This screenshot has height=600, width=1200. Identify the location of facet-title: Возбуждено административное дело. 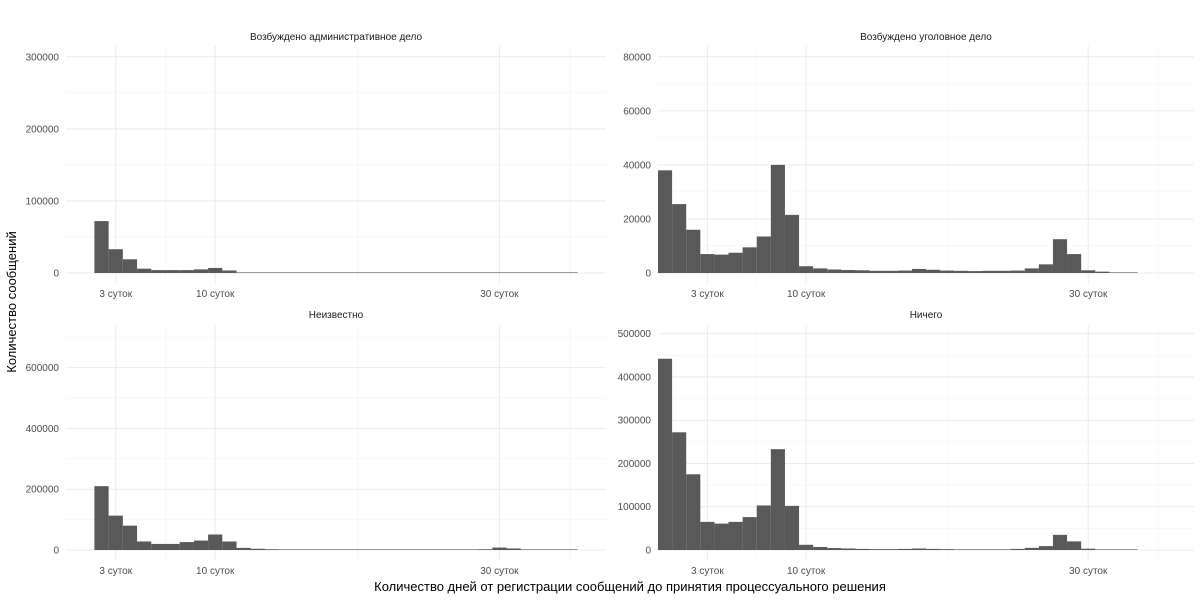
(336, 37).